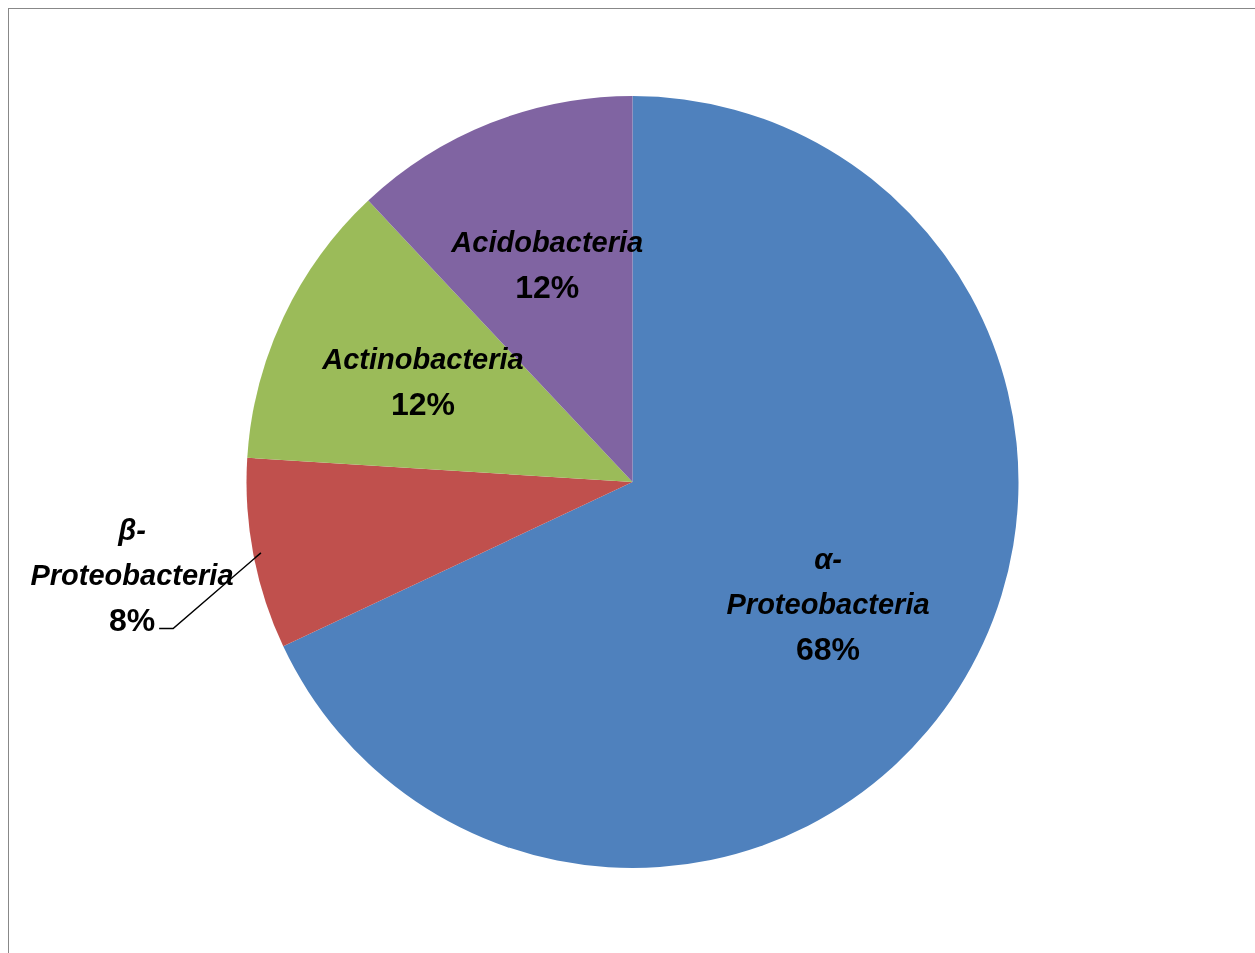  Describe the element at coordinates (828, 648) in the screenshot. I see `data-label: 68%` at that location.